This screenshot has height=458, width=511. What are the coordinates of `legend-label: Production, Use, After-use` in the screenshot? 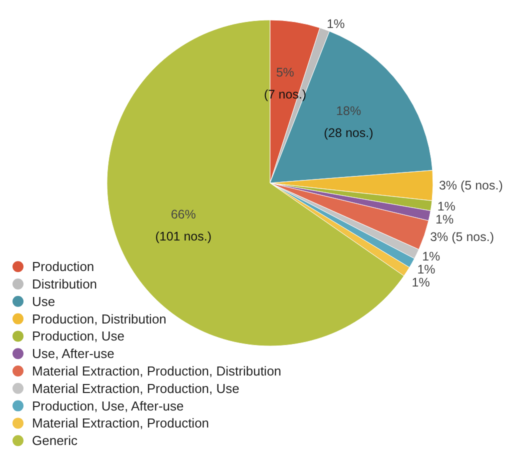 It's located at (108, 406).